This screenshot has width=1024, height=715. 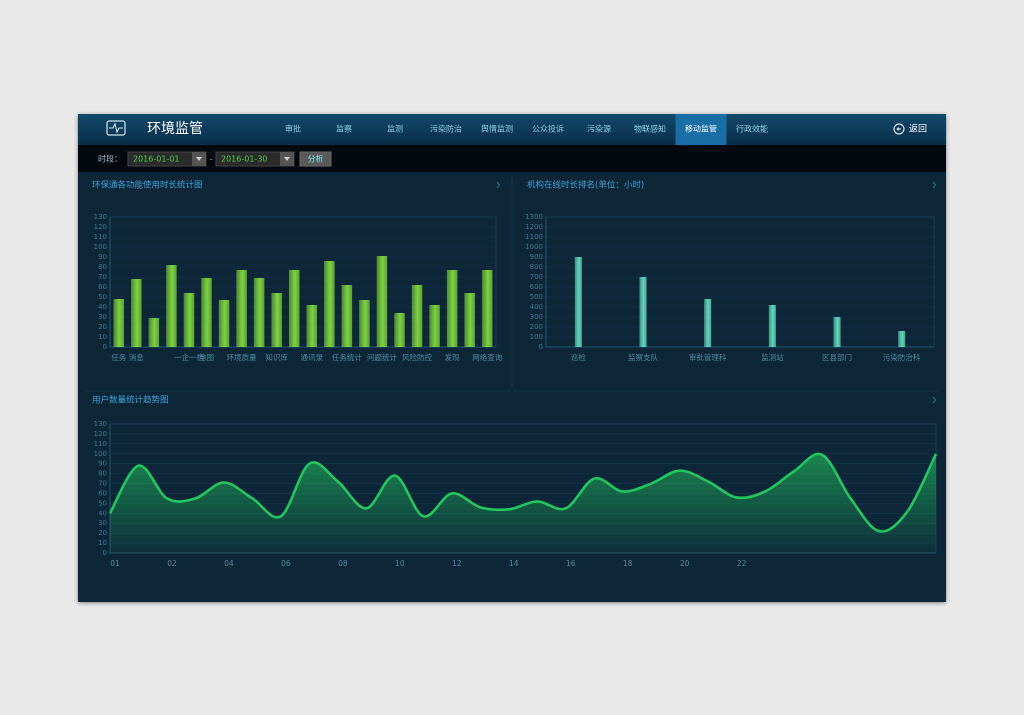 What do you see at coordinates (344, 129) in the screenshot?
I see `nav-item: 监察` at bounding box center [344, 129].